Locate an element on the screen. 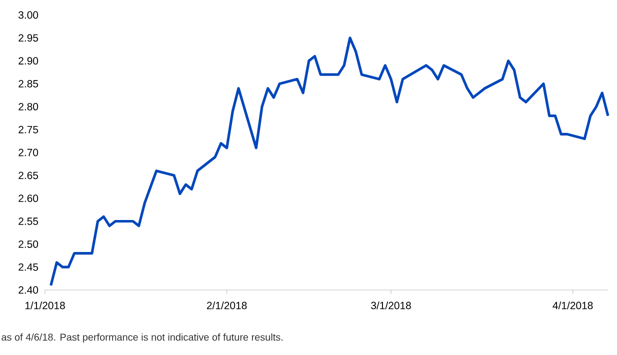 The width and height of the screenshot is (617, 355). text: as of 4/6/18. Past performance is not indicative of future results. is located at coordinates (142, 338).